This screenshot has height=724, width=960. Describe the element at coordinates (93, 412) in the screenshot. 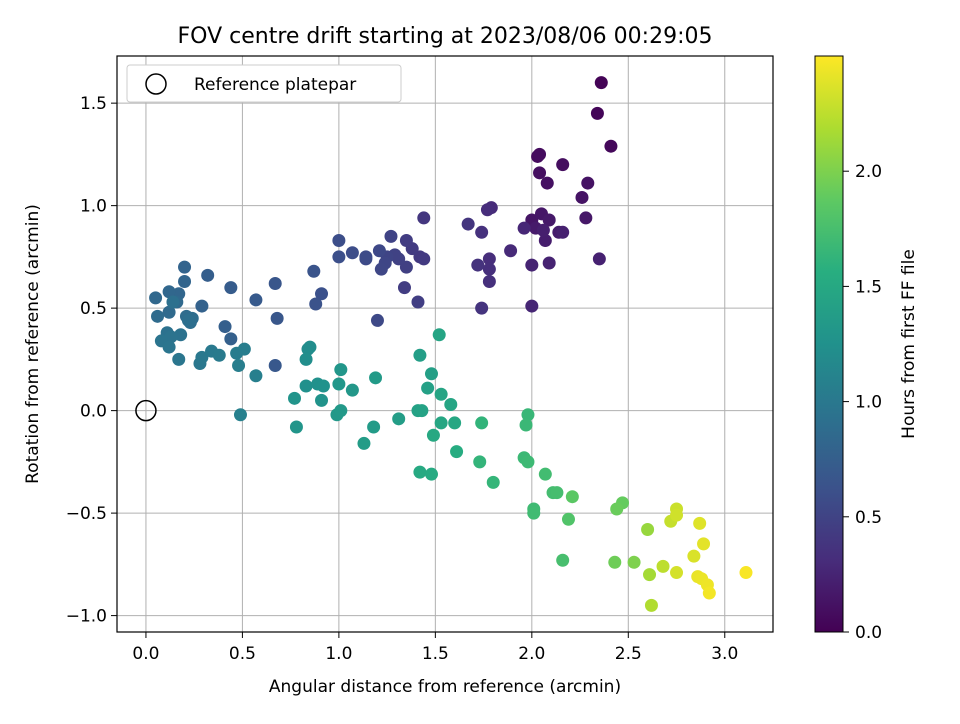

I see `y-tick-label: 0.0` at that location.